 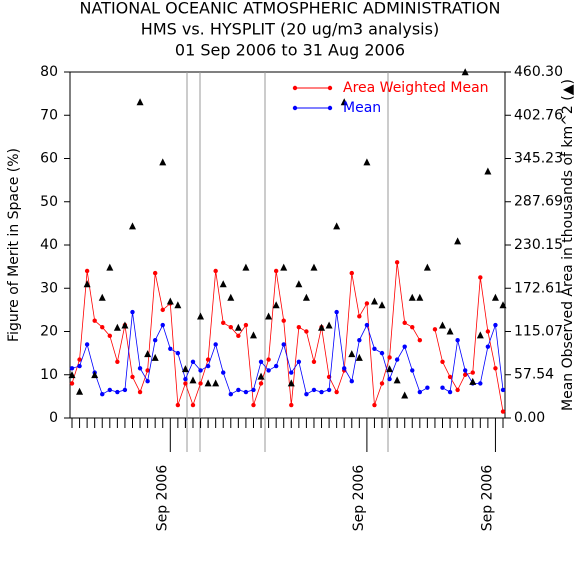 What do you see at coordinates (538, 202) in the screenshot?
I see `y2-tick-label: 287.69` at bounding box center [538, 202].